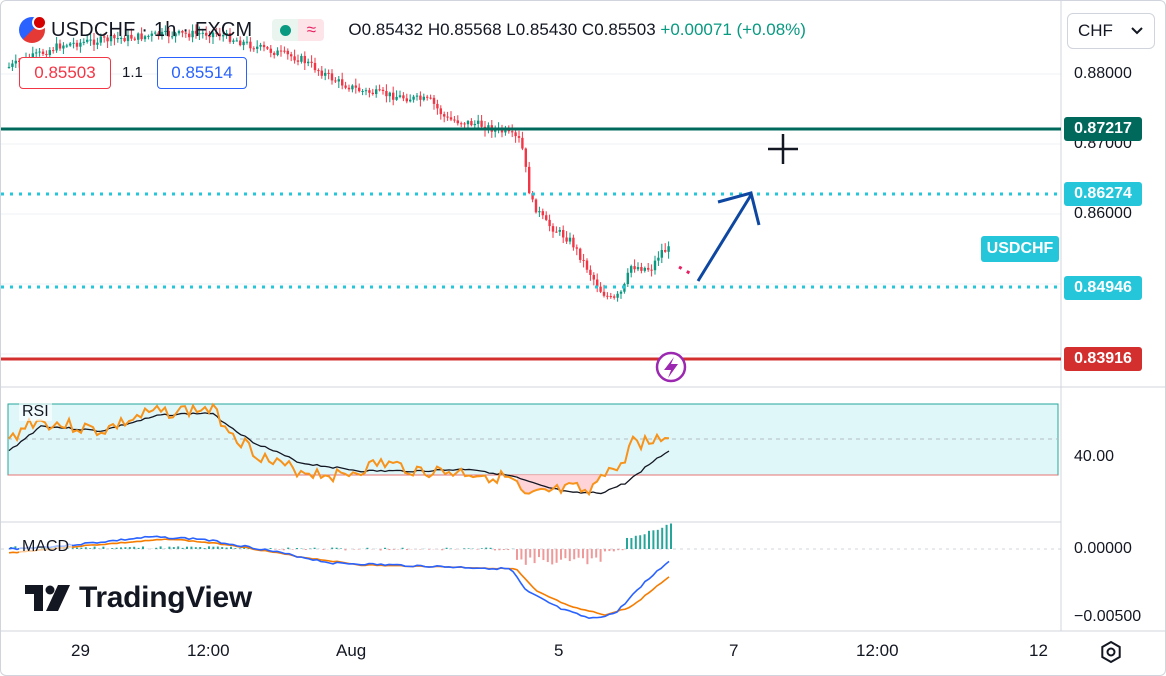 Image resolution: width=1166 pixels, height=676 pixels. I want to click on macd-histogram, so click(341, 544).